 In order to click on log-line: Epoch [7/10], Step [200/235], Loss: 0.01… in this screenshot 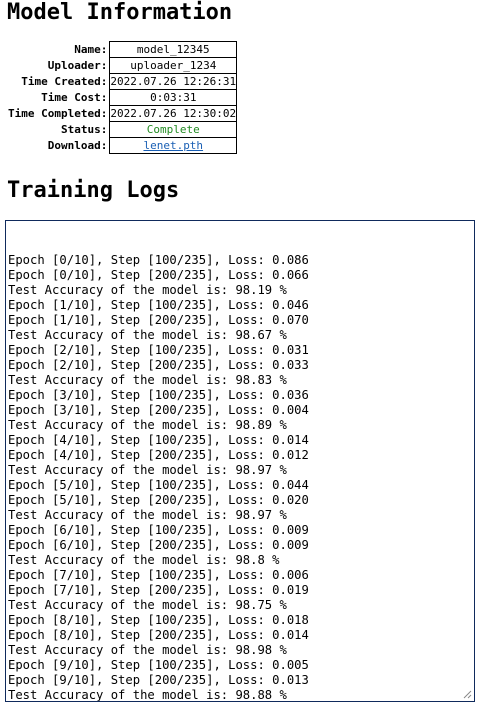, I will do `click(158, 590)`.